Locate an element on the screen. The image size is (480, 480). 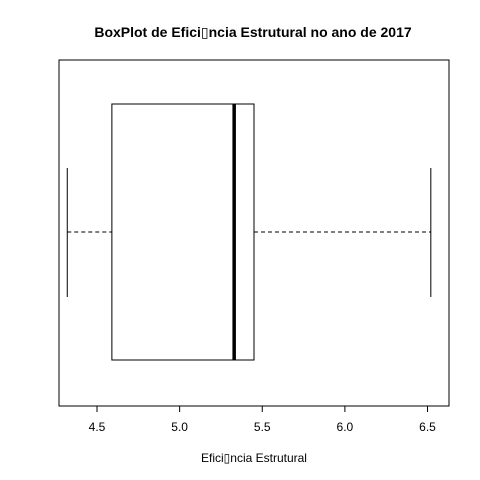
x-tick-label: 6.0 is located at coordinates (345, 427).